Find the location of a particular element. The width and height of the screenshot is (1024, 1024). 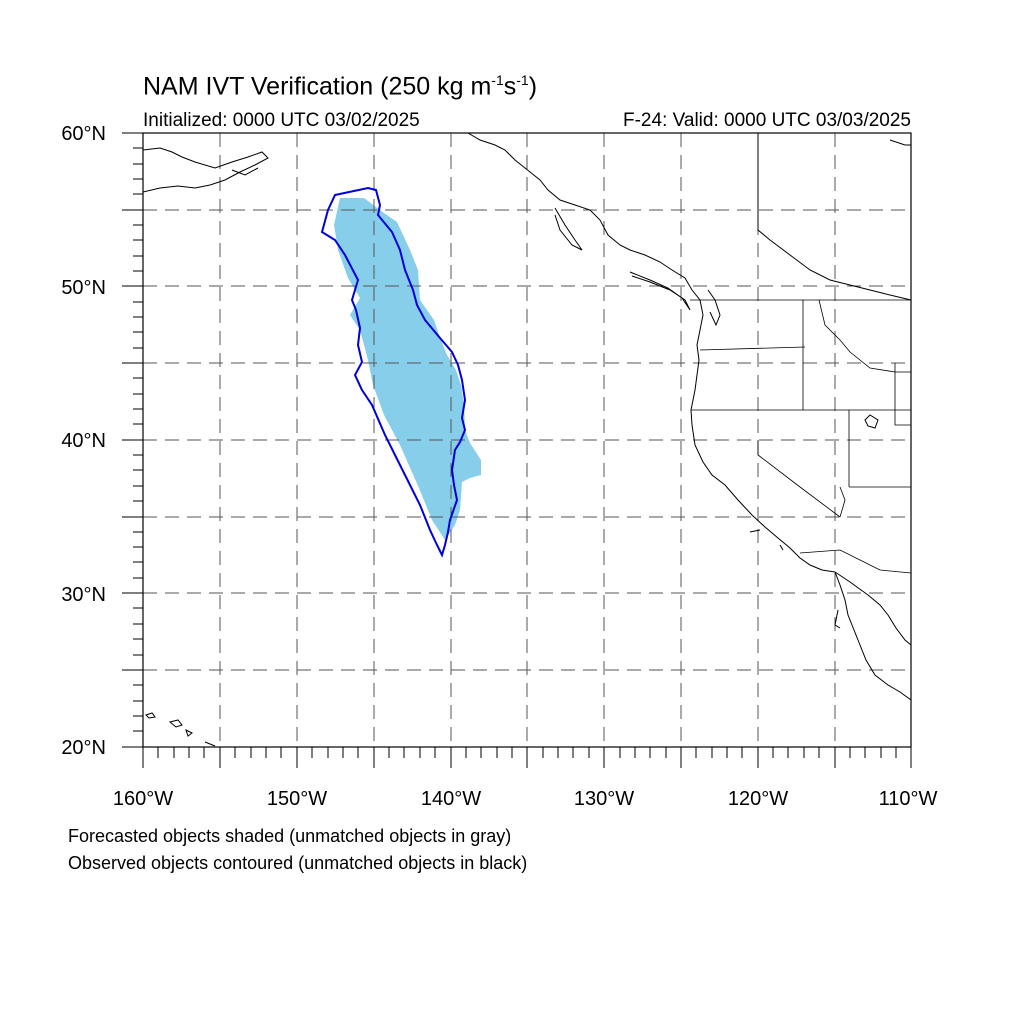

lon-label-160w: 160°W is located at coordinates (143, 799).